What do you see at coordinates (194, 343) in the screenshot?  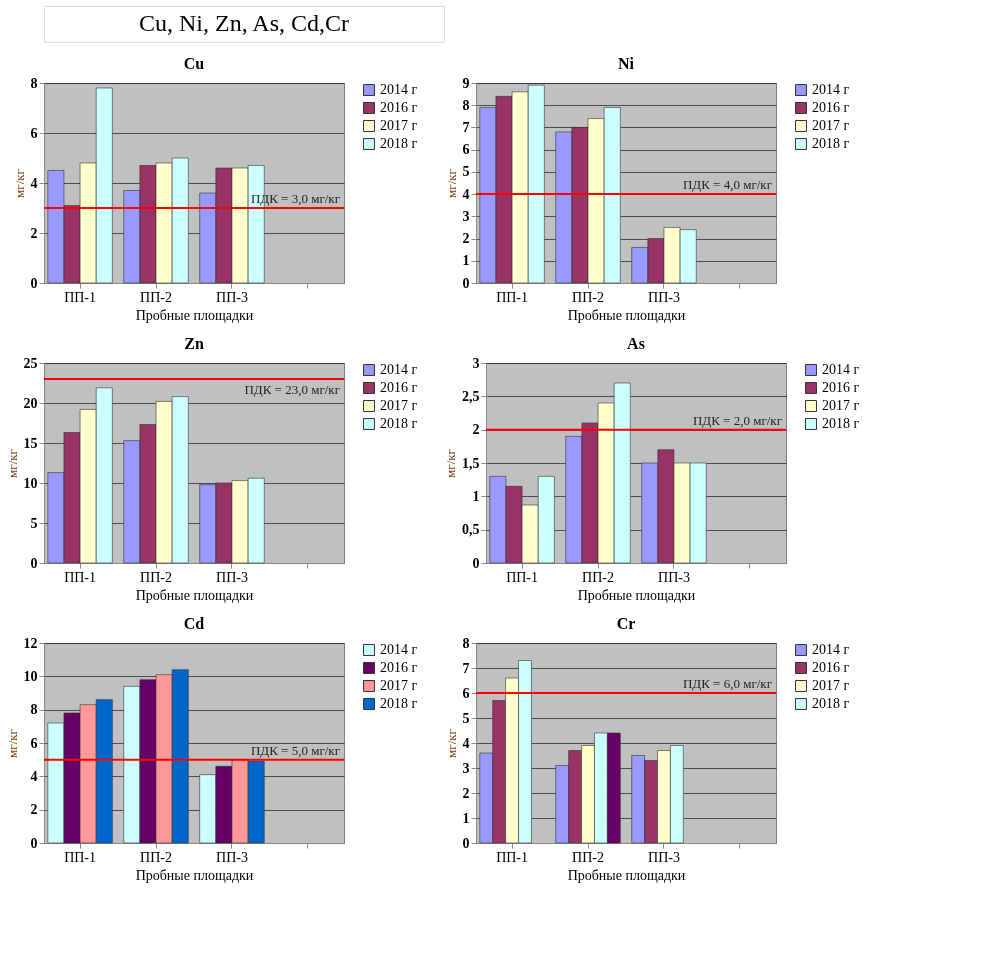 I see `chart-title: Zn` at bounding box center [194, 343].